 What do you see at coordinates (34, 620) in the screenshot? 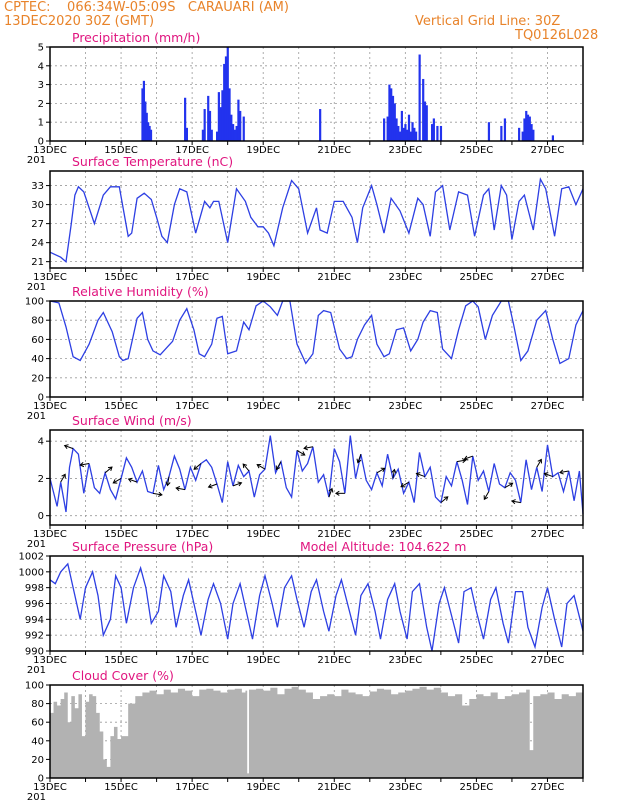
I see `y-tick-label: 994` at bounding box center [34, 620].